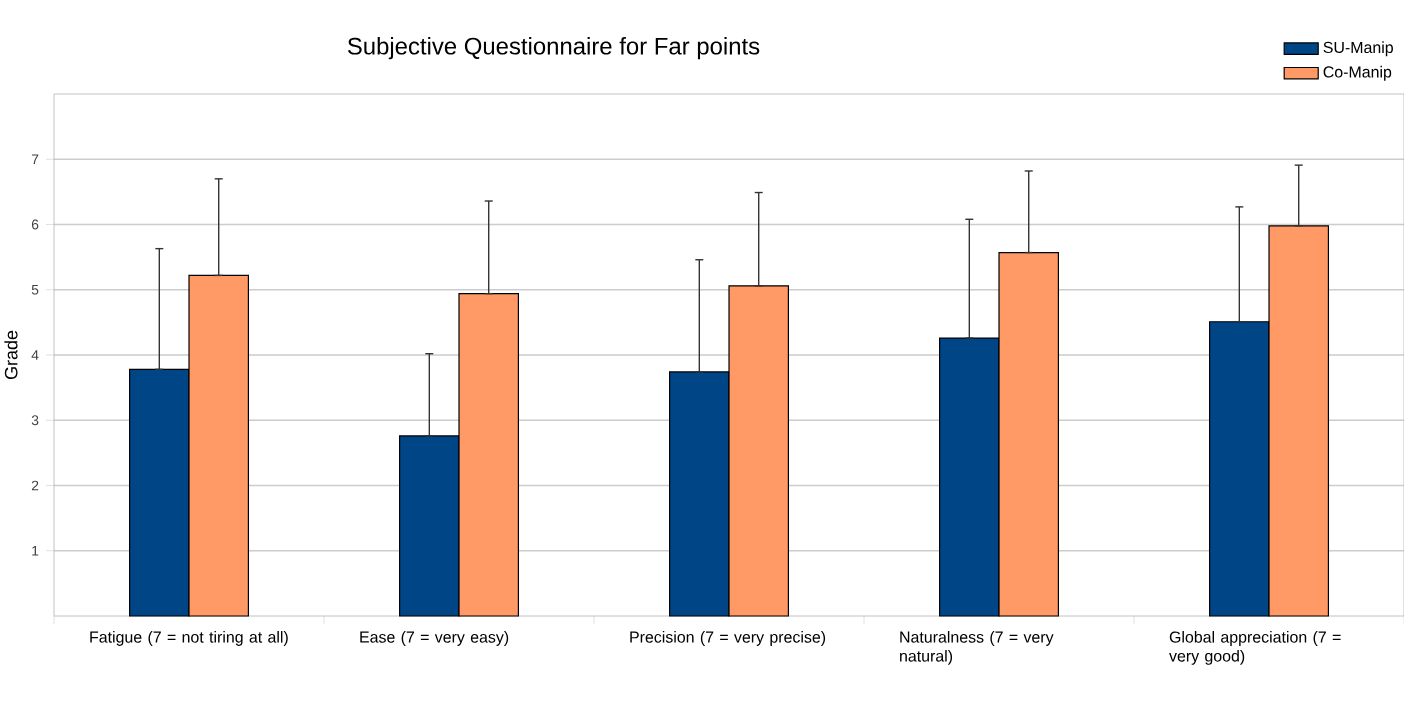 The width and height of the screenshot is (1404, 704). What do you see at coordinates (553, 48) in the screenshot?
I see `chart-title: Subjective Questionnaire for Far points` at bounding box center [553, 48].